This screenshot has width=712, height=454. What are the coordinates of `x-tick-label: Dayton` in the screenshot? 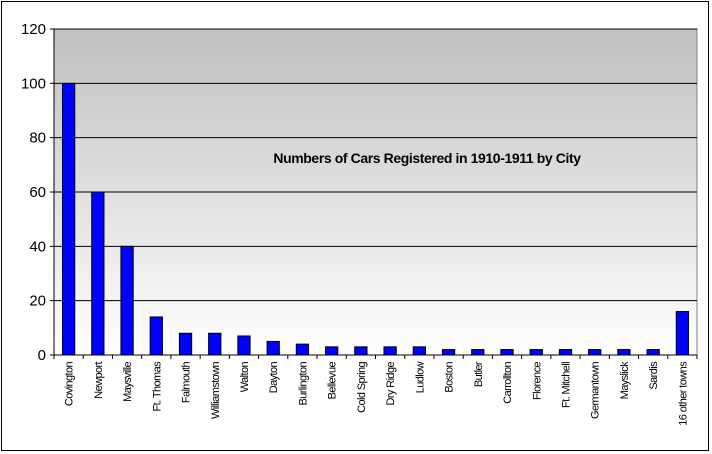 It's located at (274, 378).